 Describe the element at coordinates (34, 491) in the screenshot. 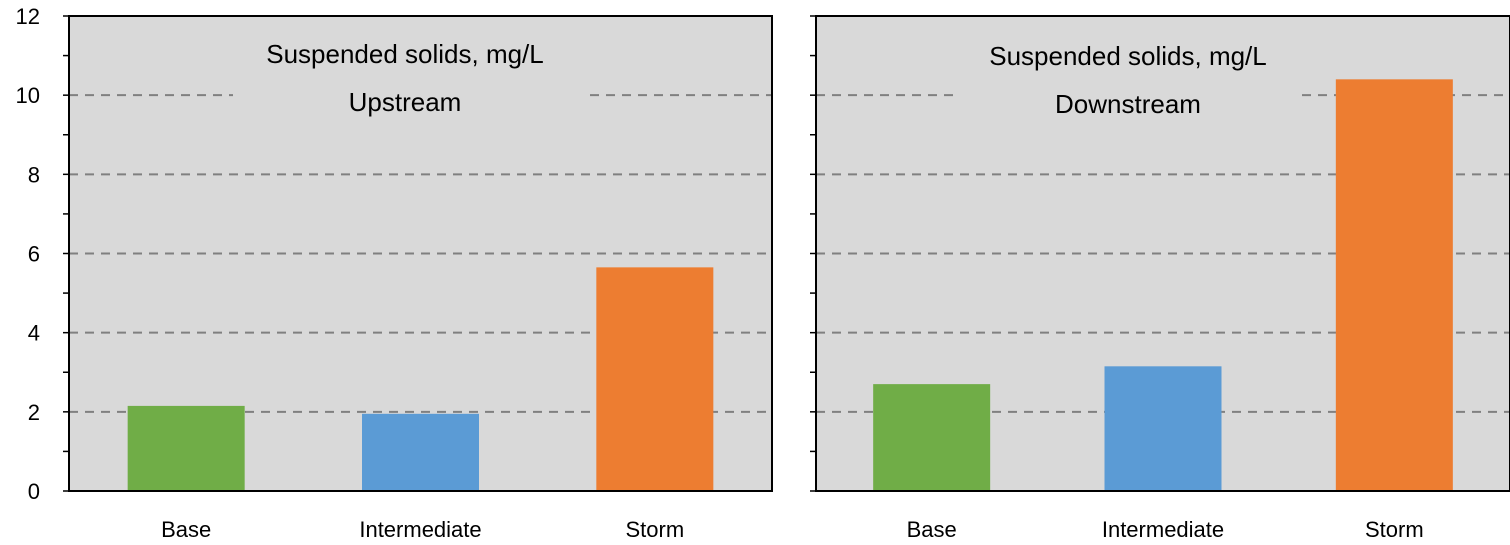

I see `y-tick-label: 0` at that location.